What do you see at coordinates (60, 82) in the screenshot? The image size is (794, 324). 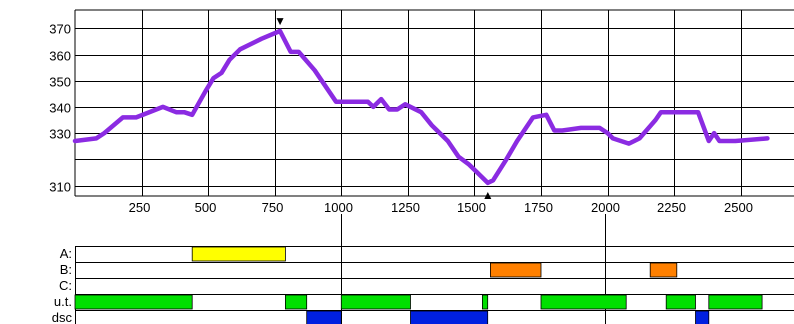 I see `y-tick-label: 350` at bounding box center [60, 82].